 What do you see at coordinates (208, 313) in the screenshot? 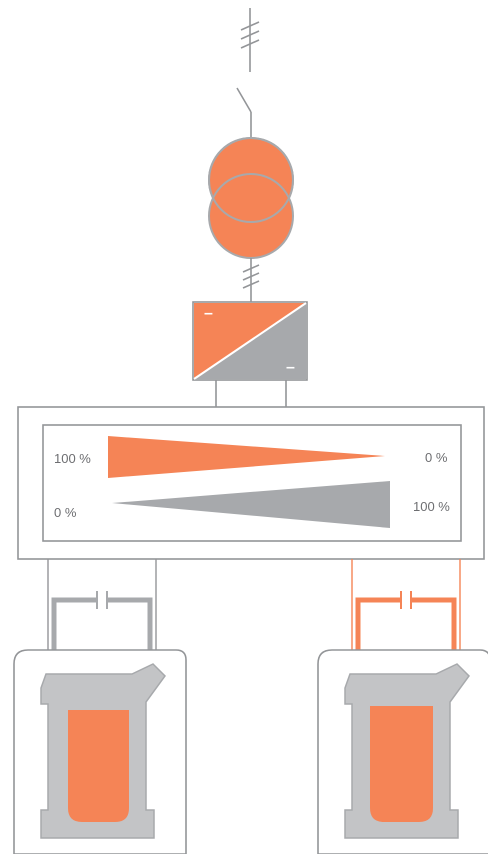
I see `converter-dc-minus-top: –` at bounding box center [208, 313].